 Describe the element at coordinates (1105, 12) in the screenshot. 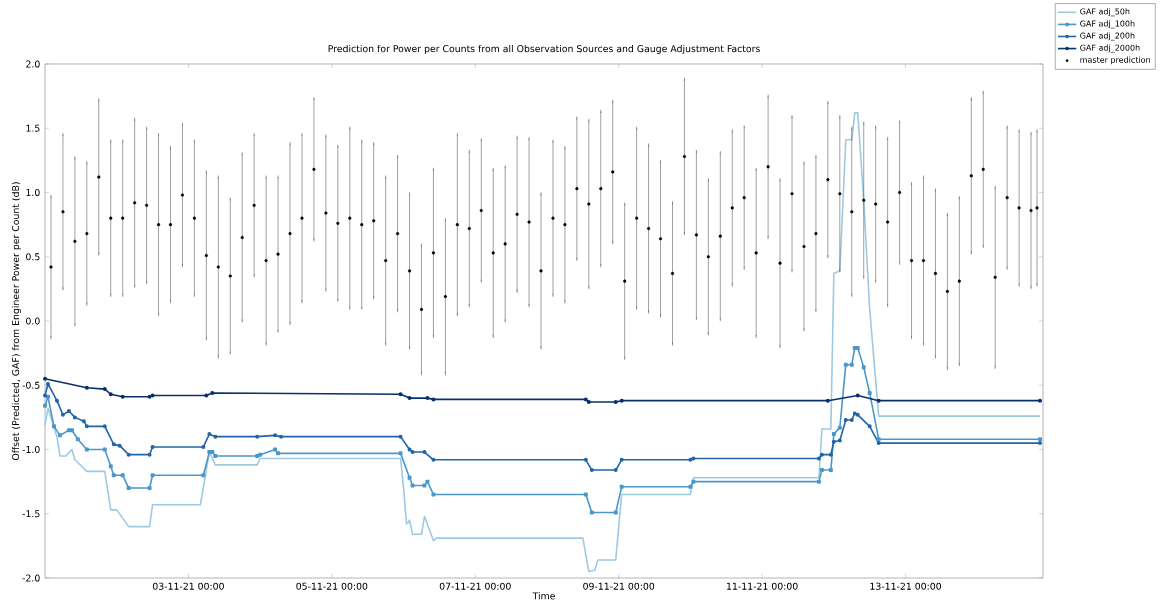

I see `legend-label: GAF adj_50h` at that location.